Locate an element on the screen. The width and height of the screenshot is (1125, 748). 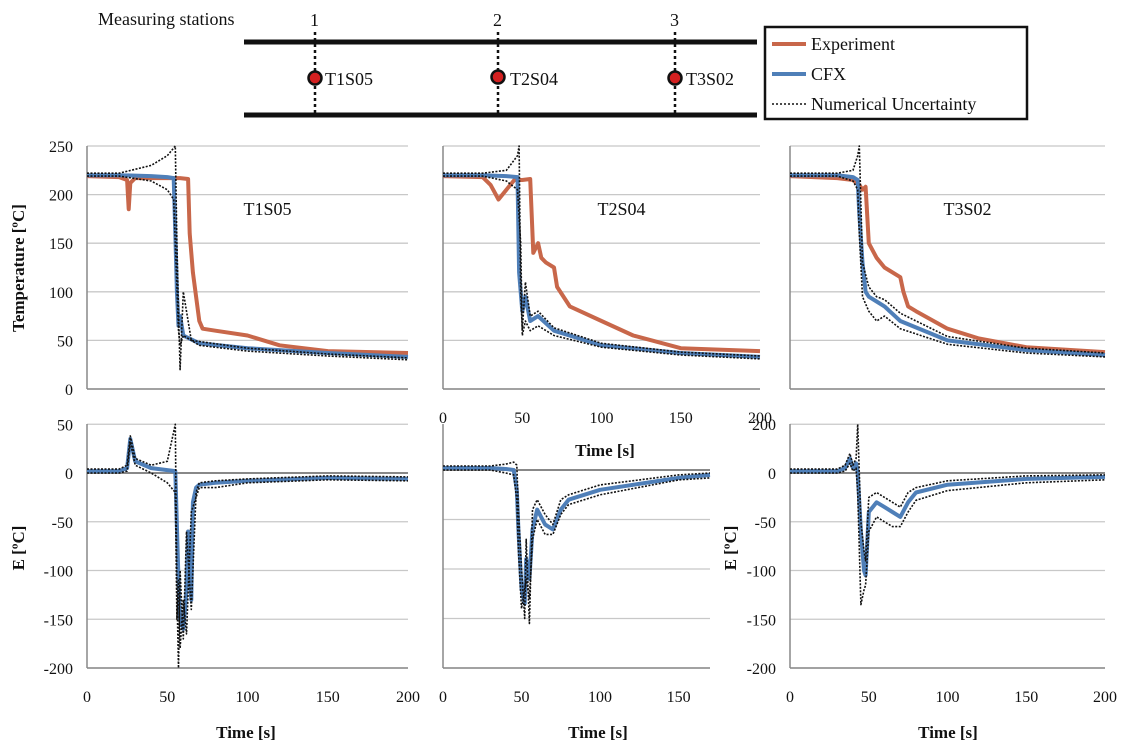
legend-entry-numerical-uncertainty: Numerical Uncertainty is located at coordinates (874, 104).